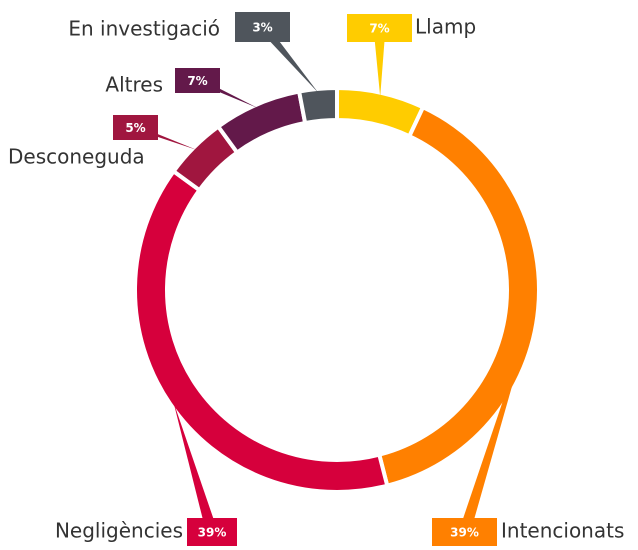 This screenshot has height=550, width=638. Describe the element at coordinates (134, 85) in the screenshot. I see `category-label: Altres` at that location.